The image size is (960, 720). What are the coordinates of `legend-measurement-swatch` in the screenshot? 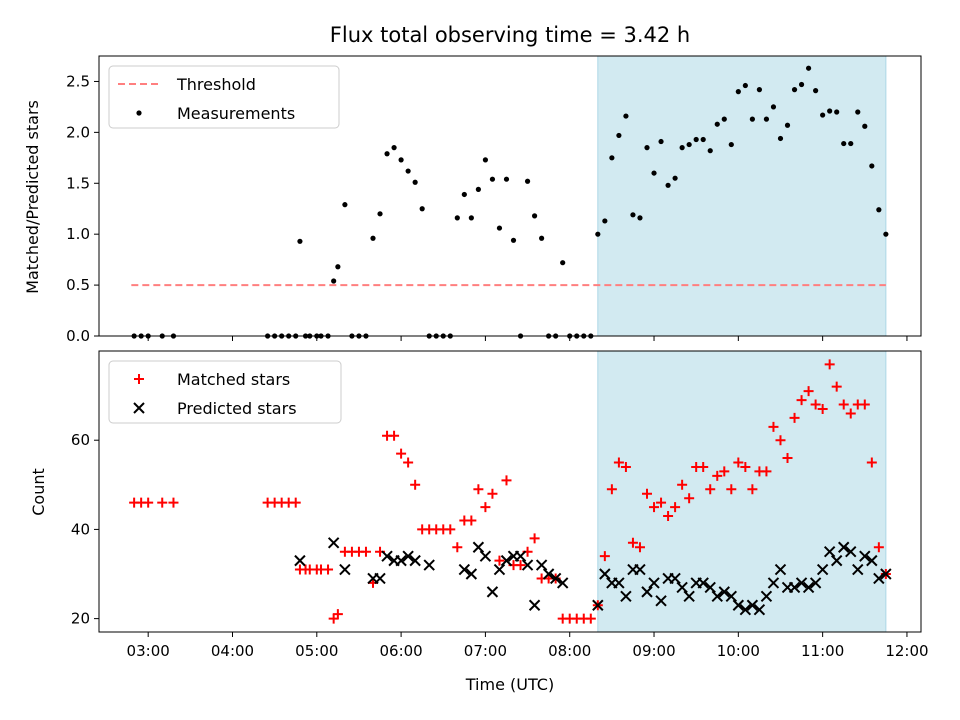 It's located at (139, 113).